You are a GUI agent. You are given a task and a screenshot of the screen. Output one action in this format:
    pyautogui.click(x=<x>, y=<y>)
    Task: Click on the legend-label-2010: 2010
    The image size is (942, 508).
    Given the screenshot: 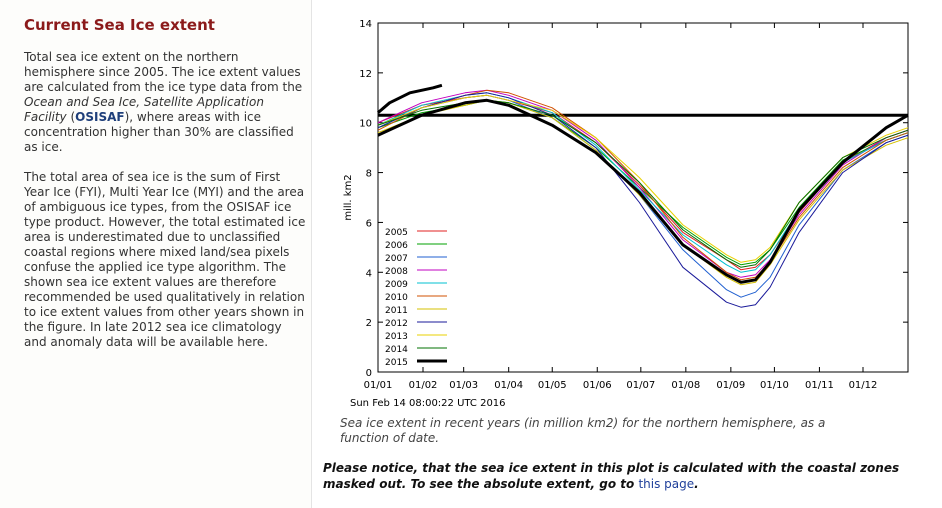 What is the action you would take?
    pyautogui.click(x=396, y=298)
    